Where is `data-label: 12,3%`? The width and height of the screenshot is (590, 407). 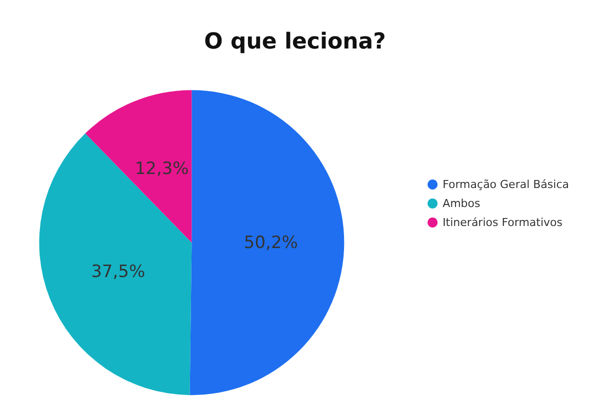
data-label: 12,3% is located at coordinates (161, 169).